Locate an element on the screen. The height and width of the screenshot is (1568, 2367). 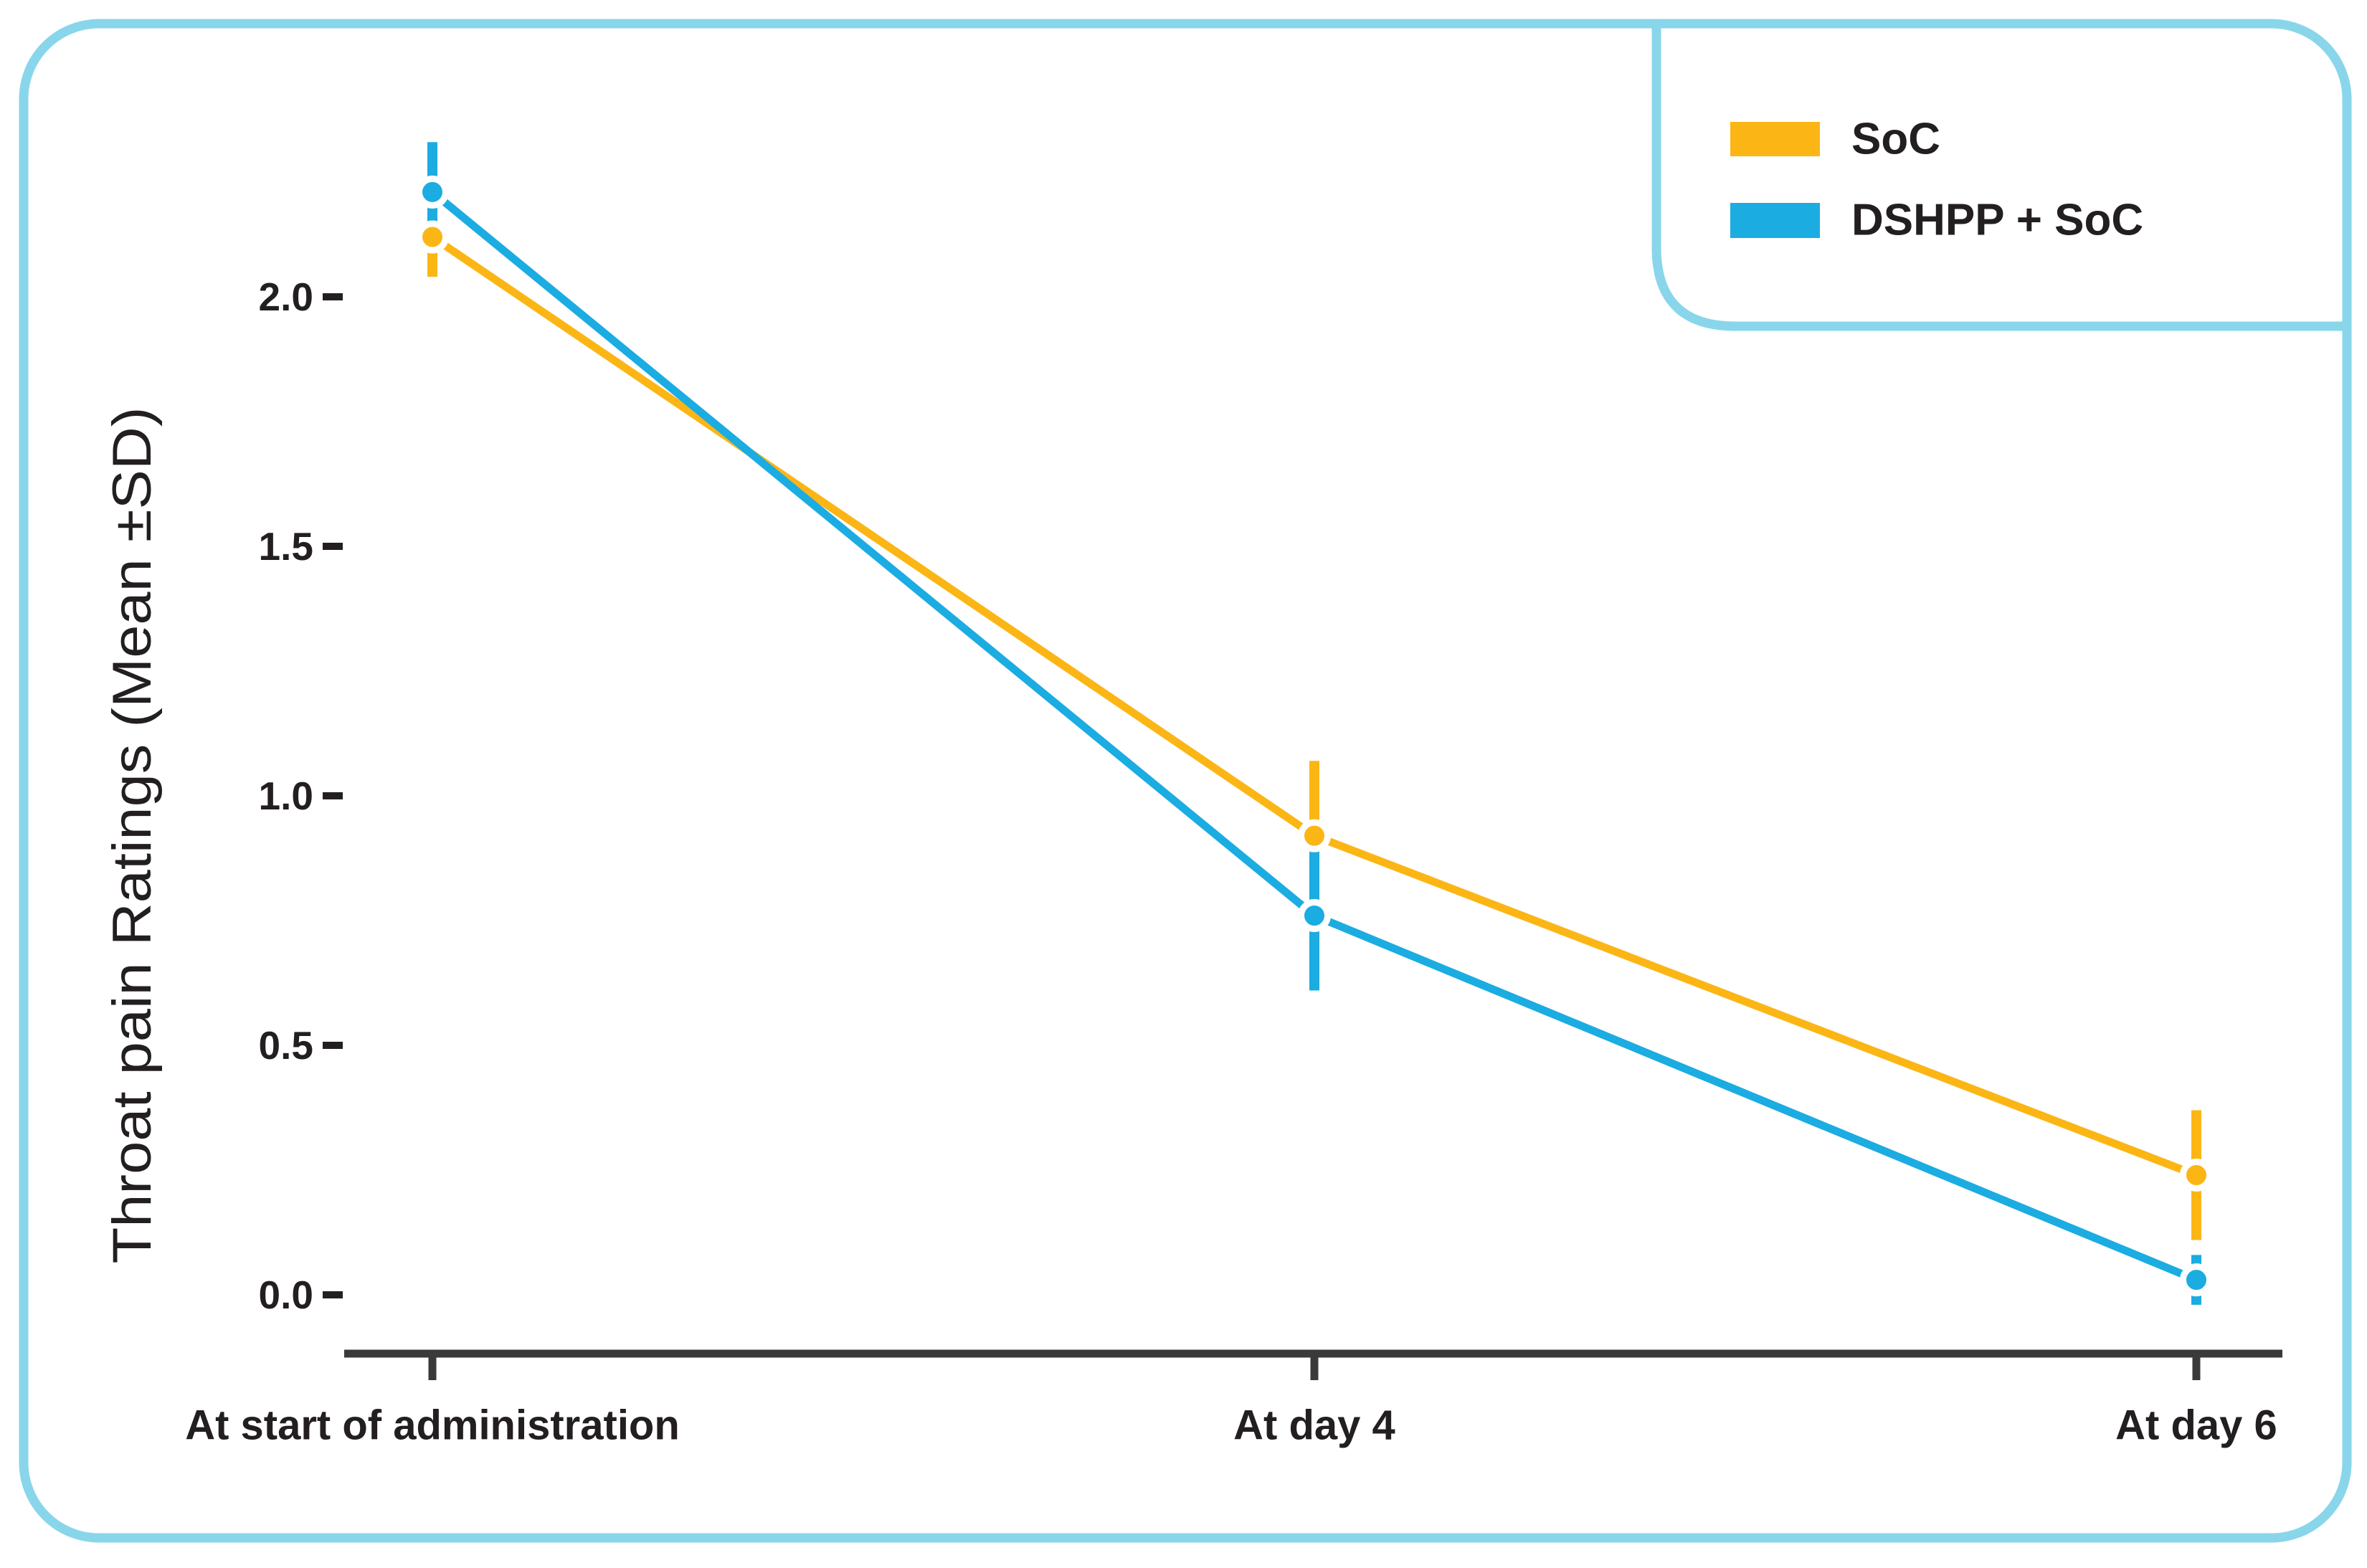
y-tick-label: 1.0 is located at coordinates (286, 796).